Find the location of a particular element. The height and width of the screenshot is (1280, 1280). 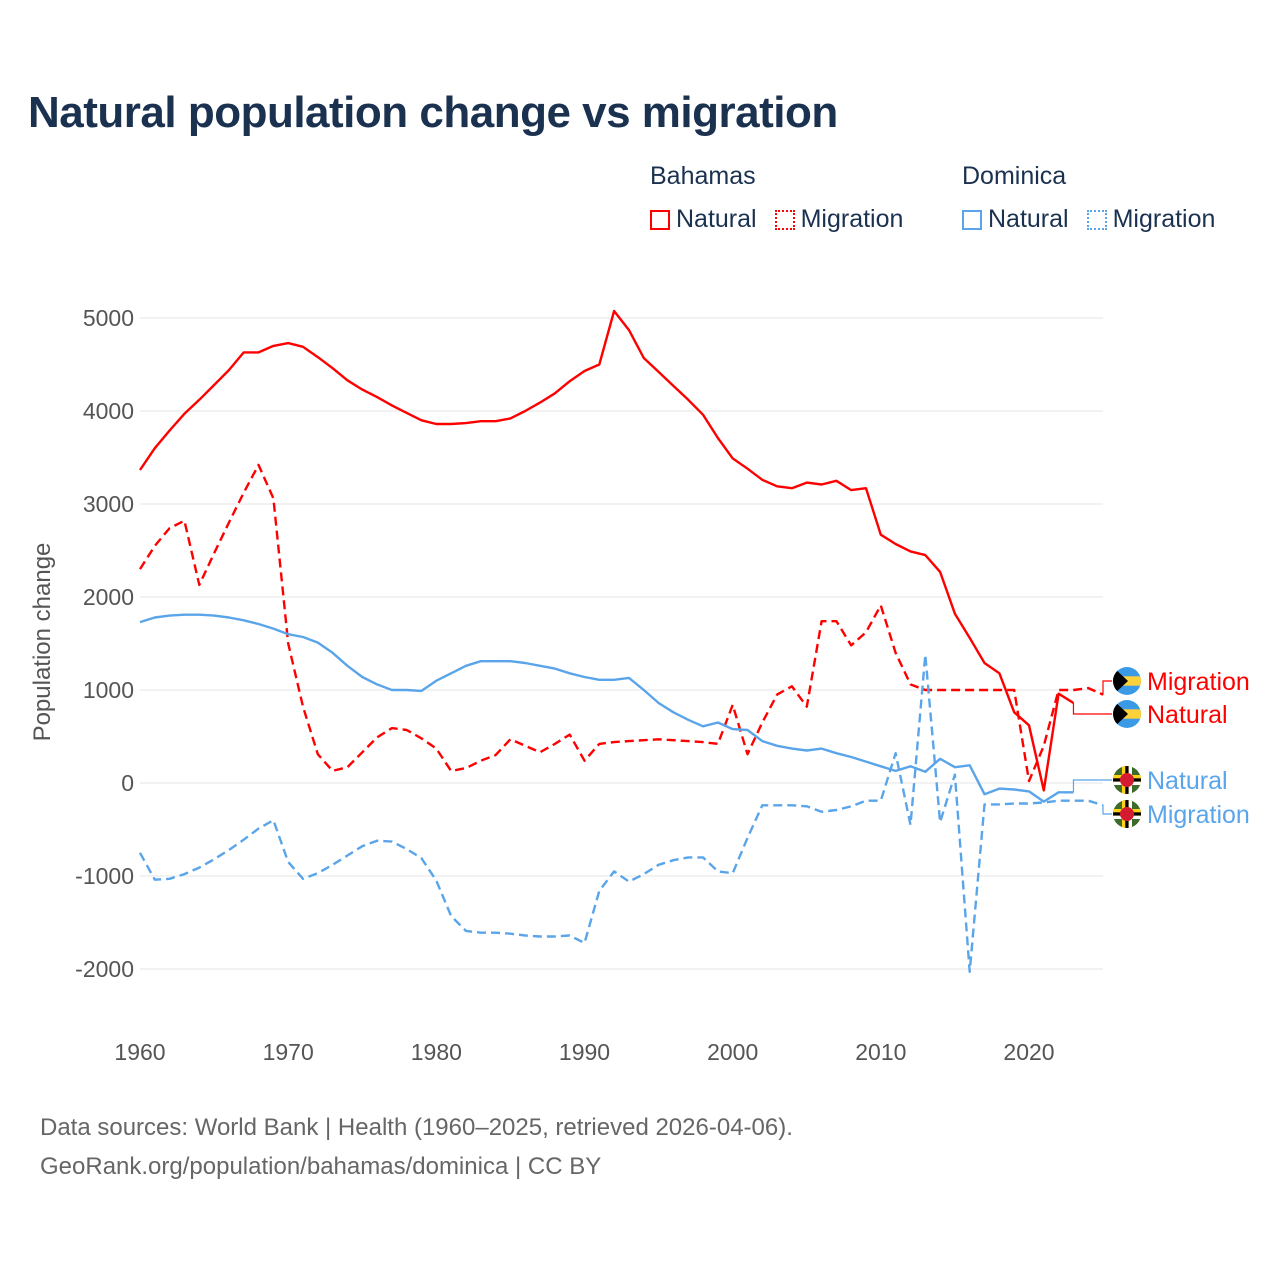

x-tick-label: 2020 is located at coordinates (1028, 1052).